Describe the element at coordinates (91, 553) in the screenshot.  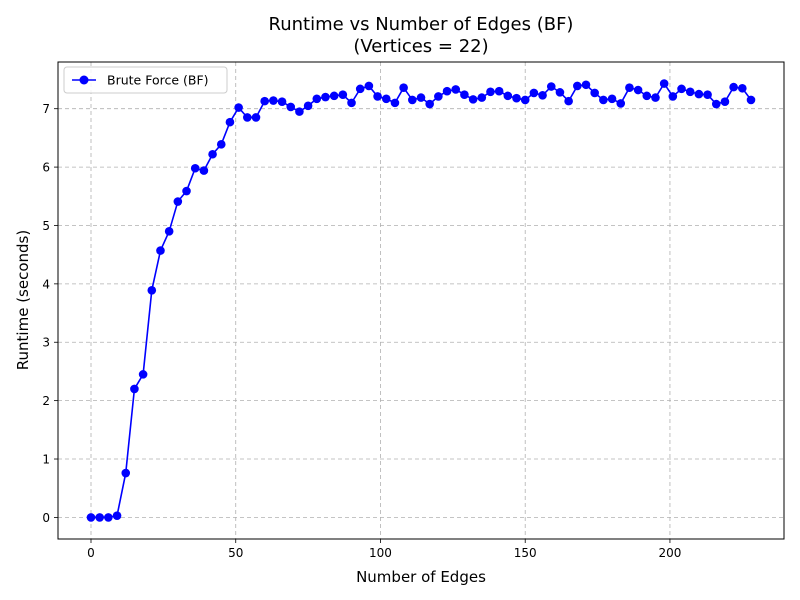
I see `x-tick-label: 0` at that location.